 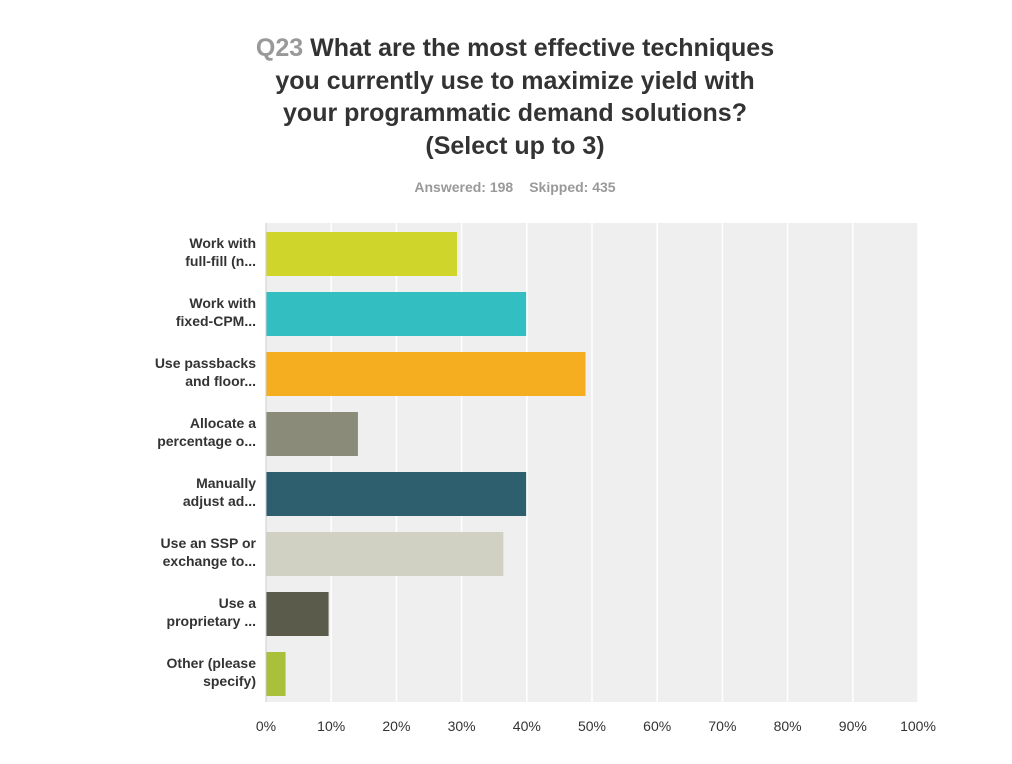 What do you see at coordinates (853, 726) in the screenshot?
I see `x-tick-label: 90%` at bounding box center [853, 726].